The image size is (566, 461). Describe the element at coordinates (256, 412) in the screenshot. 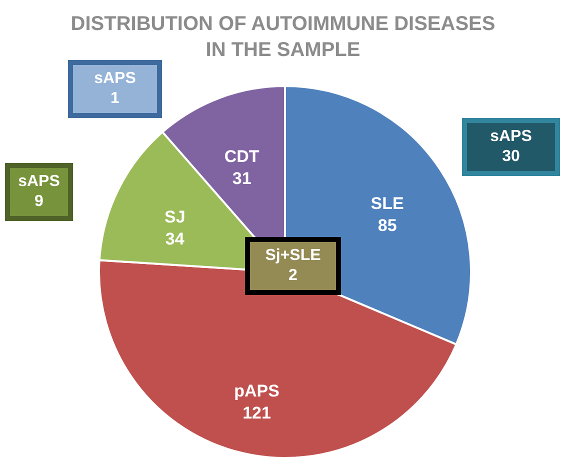

I see `data-label: 121` at that location.